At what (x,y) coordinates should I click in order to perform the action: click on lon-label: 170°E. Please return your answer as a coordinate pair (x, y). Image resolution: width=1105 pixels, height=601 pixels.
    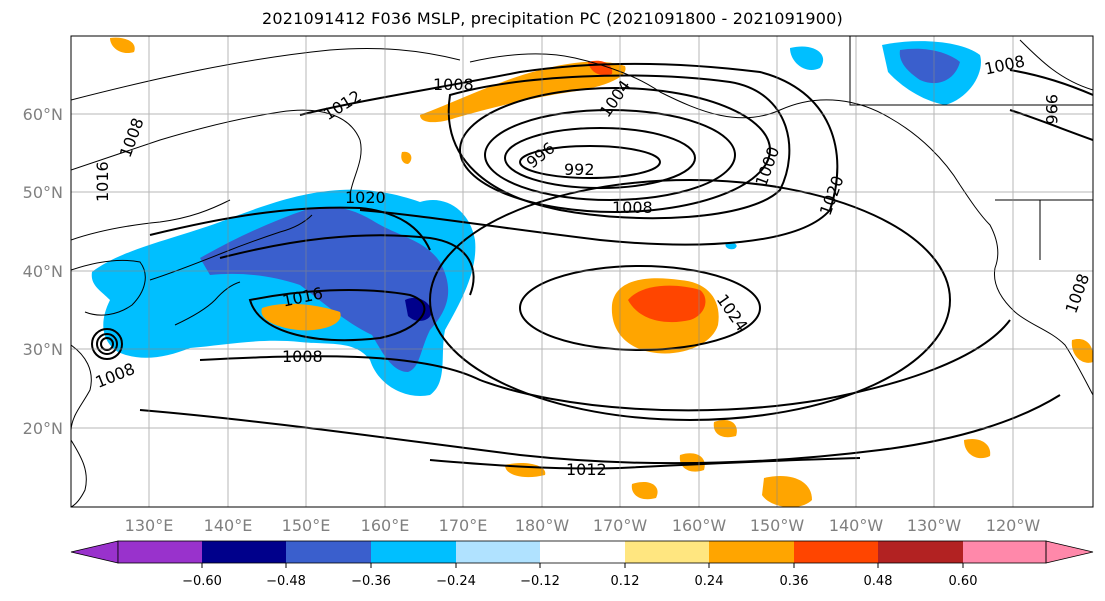
    Looking at the image, I should click on (463, 525).